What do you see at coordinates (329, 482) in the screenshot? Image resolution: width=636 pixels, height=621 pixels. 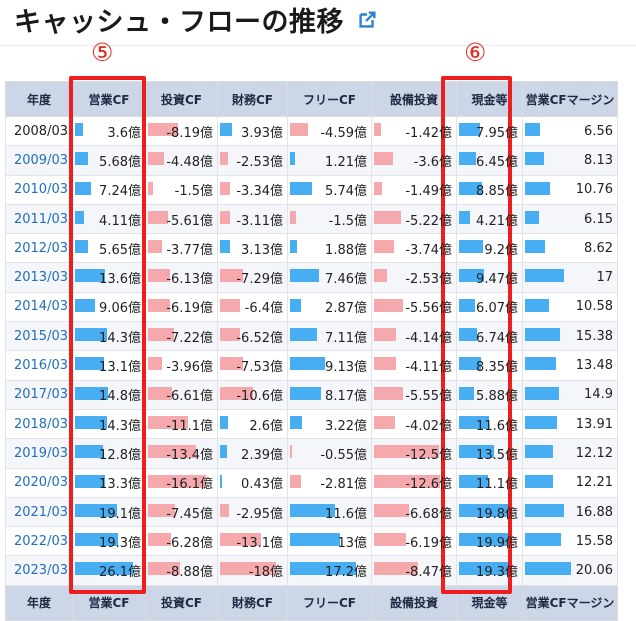 I see `free-cf-cell: -2.81億` at bounding box center [329, 482].